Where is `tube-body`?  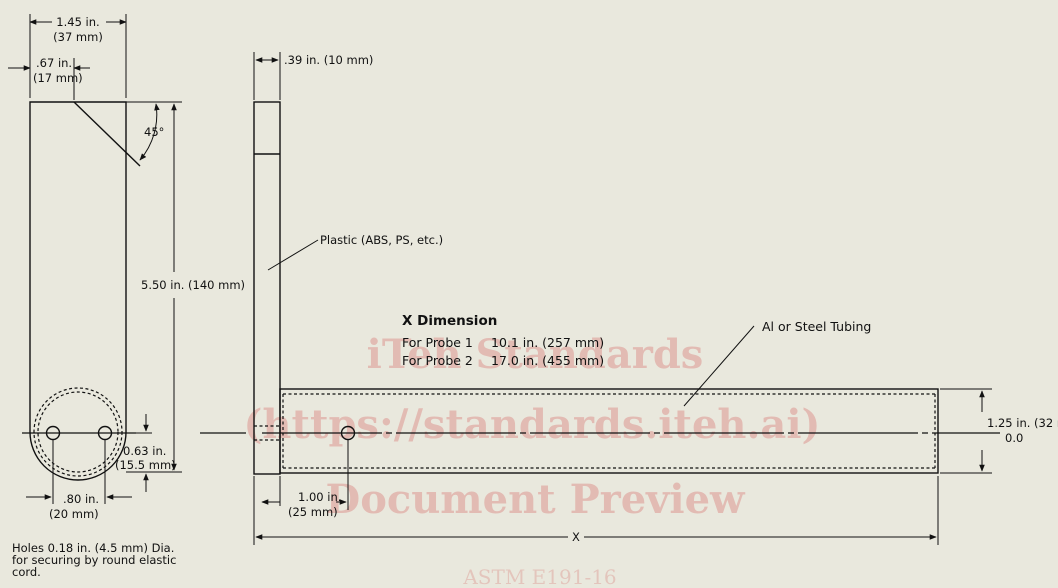
tube-body is located at coordinates (609, 431).